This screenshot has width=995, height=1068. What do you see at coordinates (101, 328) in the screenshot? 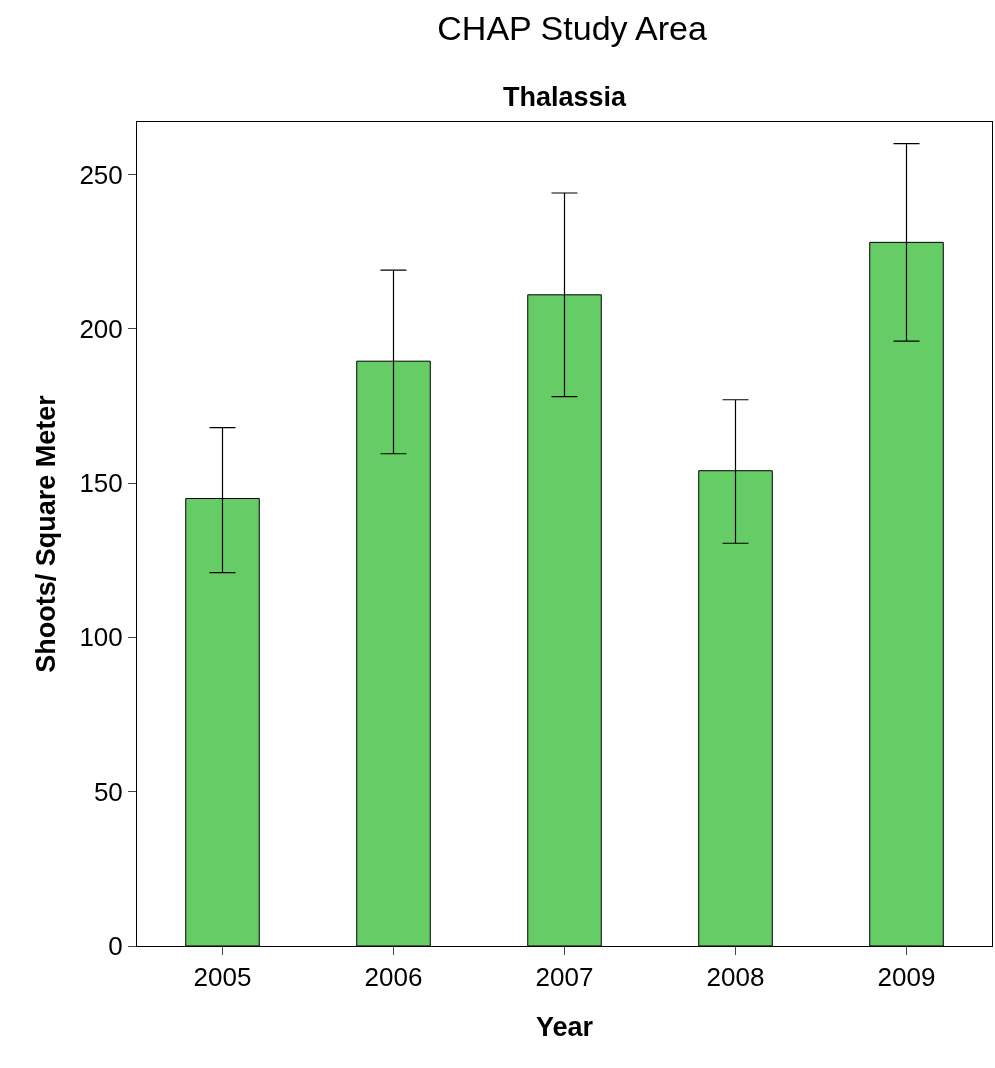
I see `y-tick-label: 200` at bounding box center [101, 328].